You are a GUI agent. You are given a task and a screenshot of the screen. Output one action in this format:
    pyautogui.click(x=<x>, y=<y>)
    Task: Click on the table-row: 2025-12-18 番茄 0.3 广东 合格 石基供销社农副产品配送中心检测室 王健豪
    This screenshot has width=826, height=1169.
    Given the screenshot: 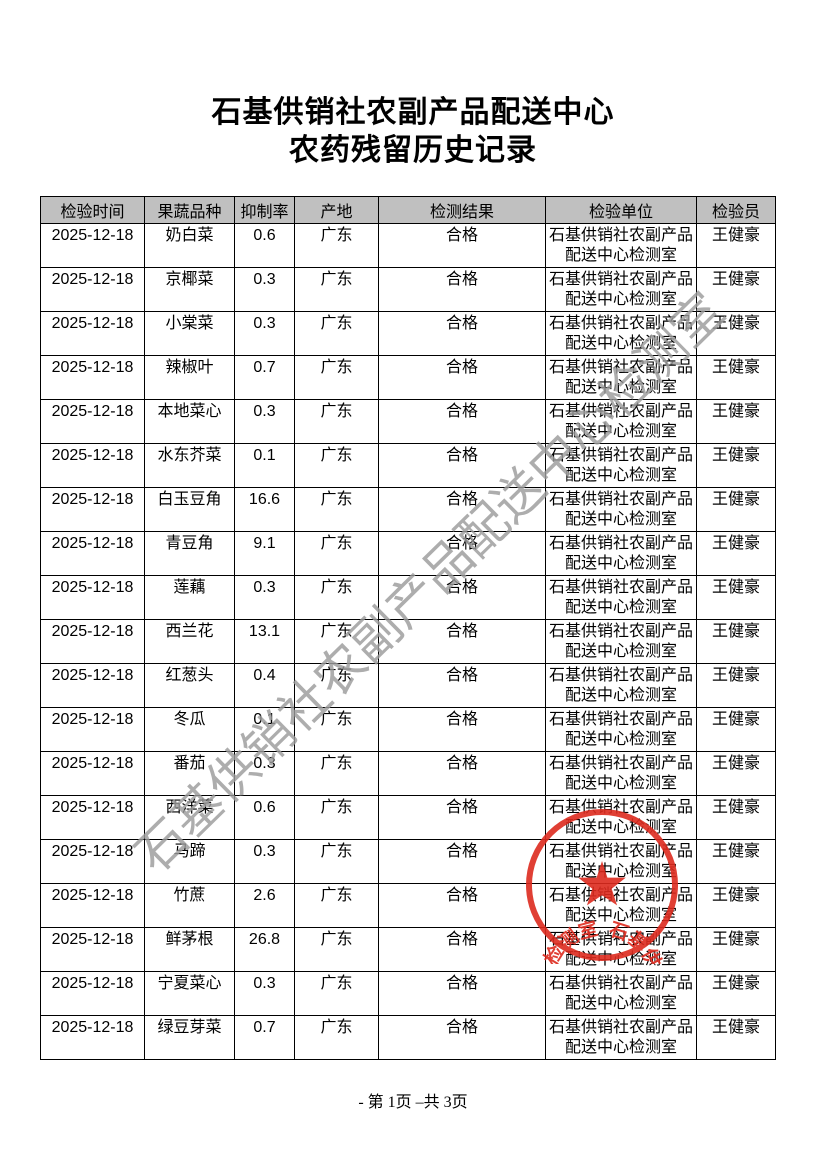 What is the action you would take?
    pyautogui.click(x=408, y=773)
    